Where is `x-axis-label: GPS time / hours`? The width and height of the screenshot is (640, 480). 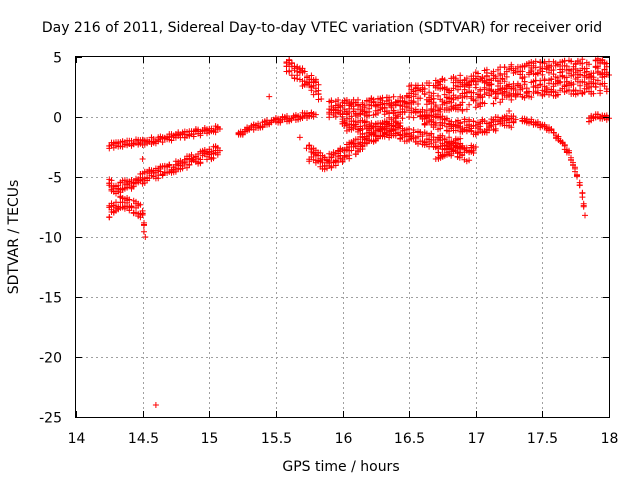 x-axis-label: GPS time / hours is located at coordinates (340, 467).